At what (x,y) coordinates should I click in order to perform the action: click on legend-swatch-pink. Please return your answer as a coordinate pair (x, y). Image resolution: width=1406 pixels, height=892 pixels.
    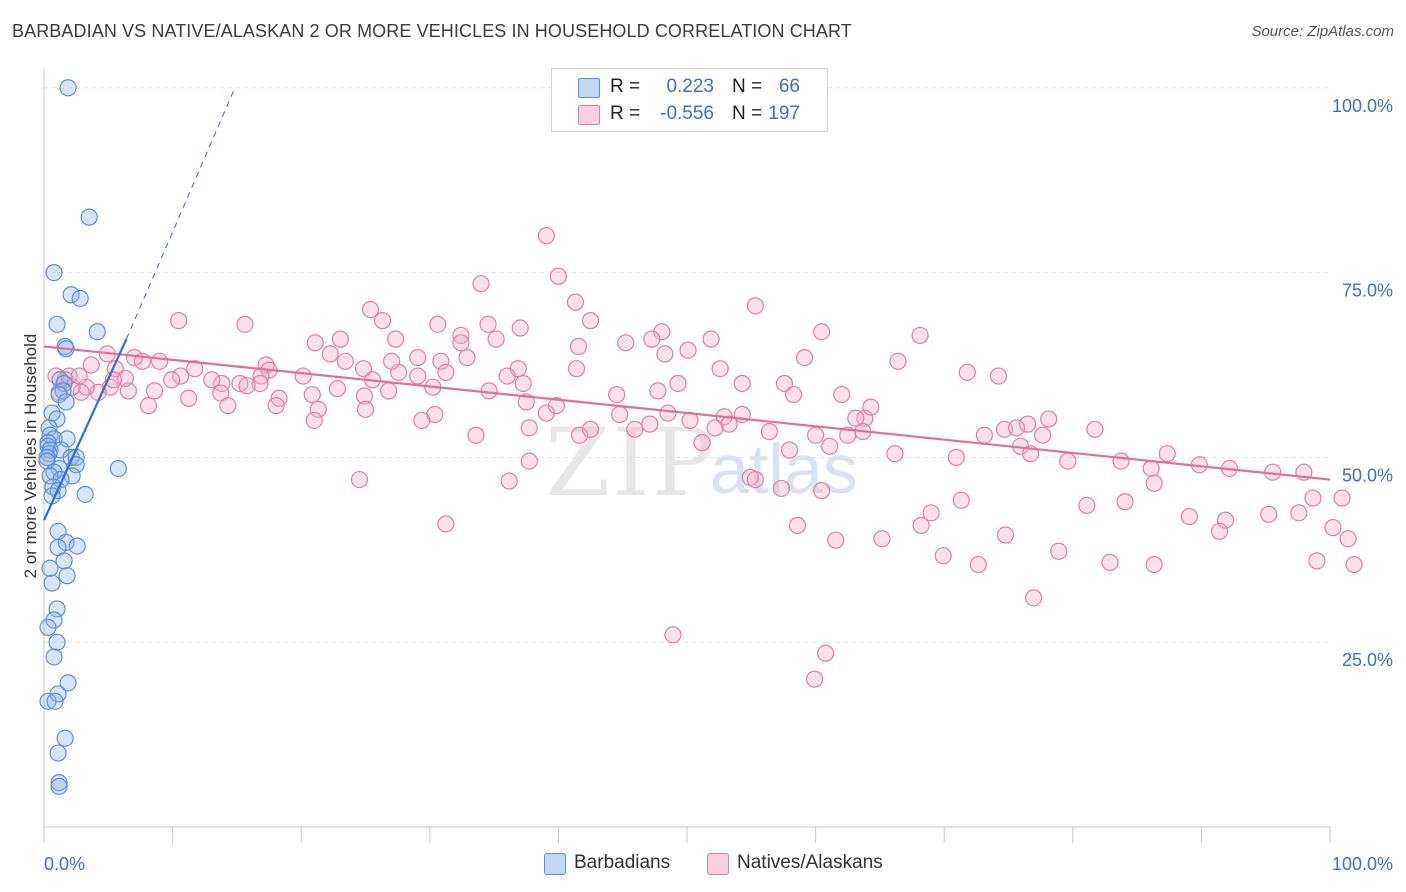
    Looking at the image, I should click on (589, 115).